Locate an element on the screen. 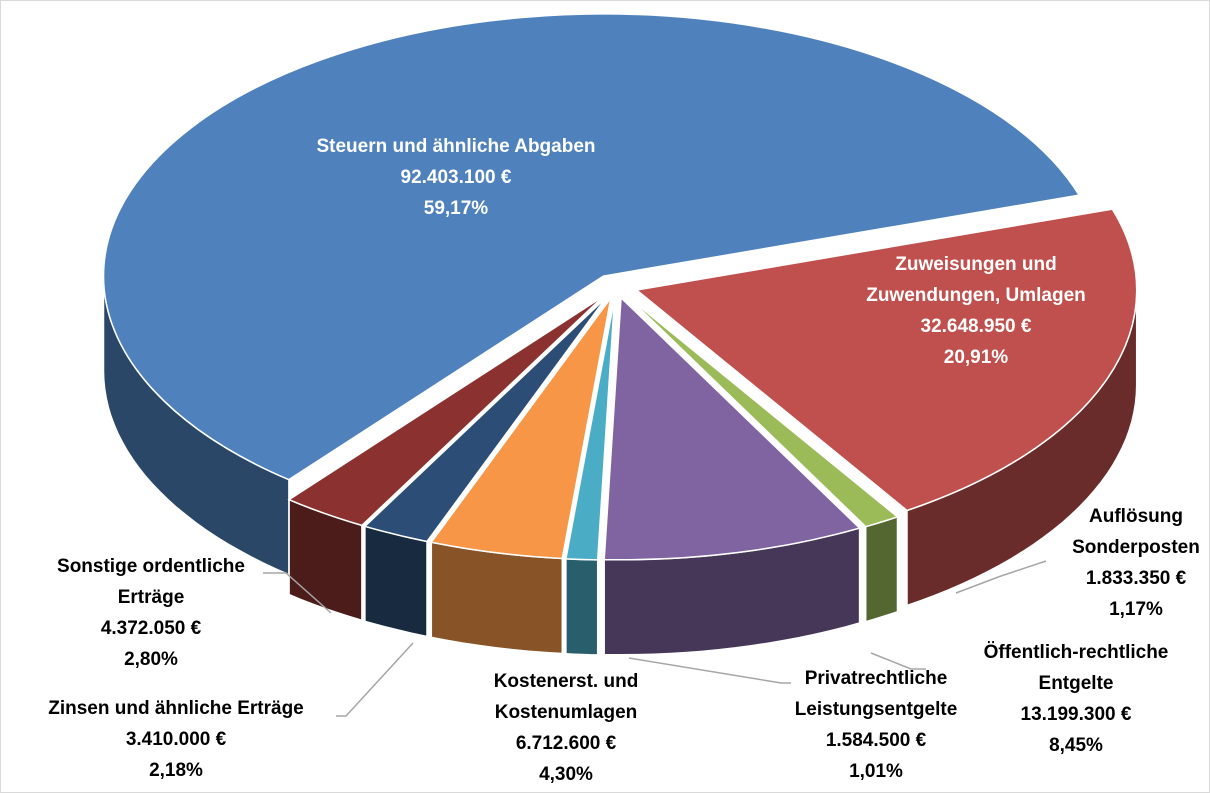 The width and height of the screenshot is (1210, 793). label-percent: 4,30% is located at coordinates (566, 774).